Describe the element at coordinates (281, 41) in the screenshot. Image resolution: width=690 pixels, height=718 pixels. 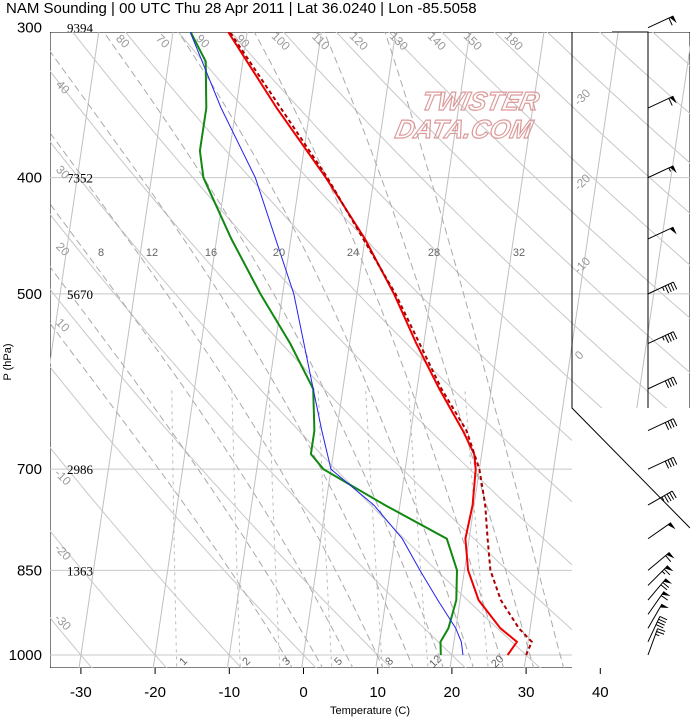
I see `adiabat-label: 100` at that location.